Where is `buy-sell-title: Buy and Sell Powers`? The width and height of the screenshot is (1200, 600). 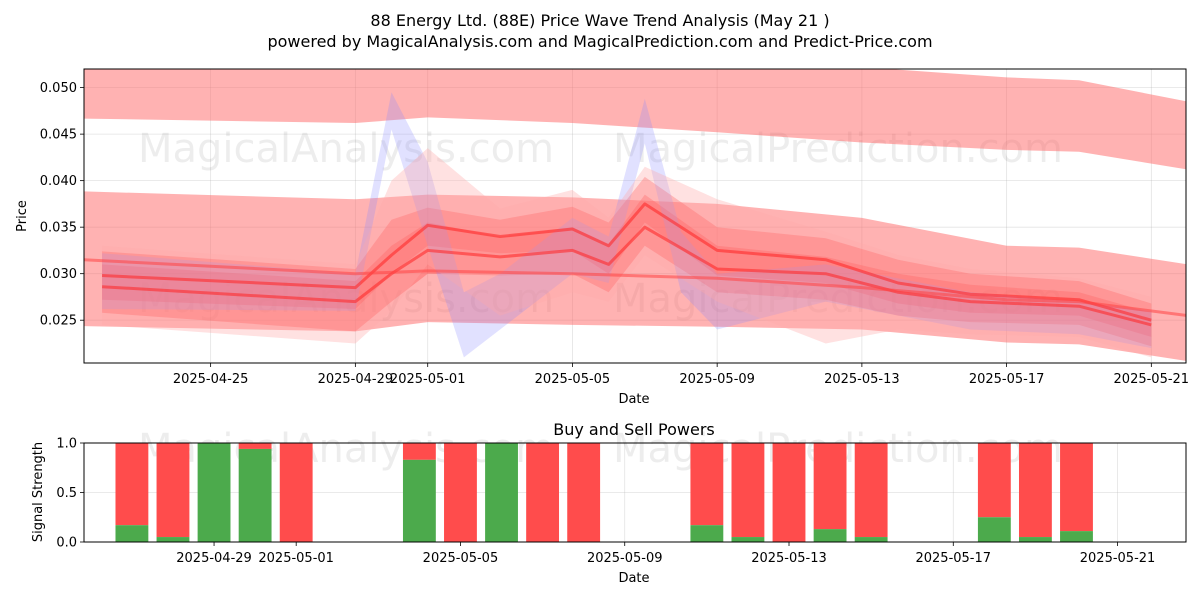
buy-sell-title: Buy and Sell Powers is located at coordinates (634, 429).